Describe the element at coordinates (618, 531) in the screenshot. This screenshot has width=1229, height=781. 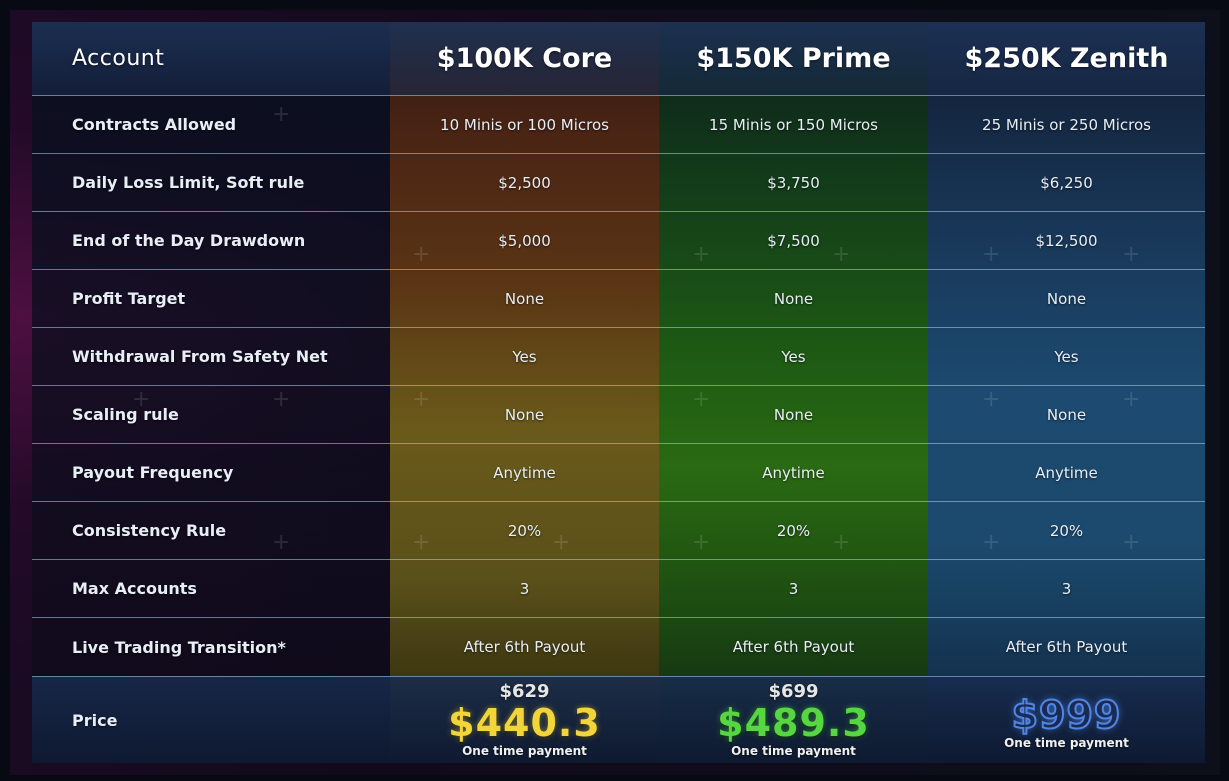
I see `table-row: Consistency Rule 20% 20% 20%` at that location.